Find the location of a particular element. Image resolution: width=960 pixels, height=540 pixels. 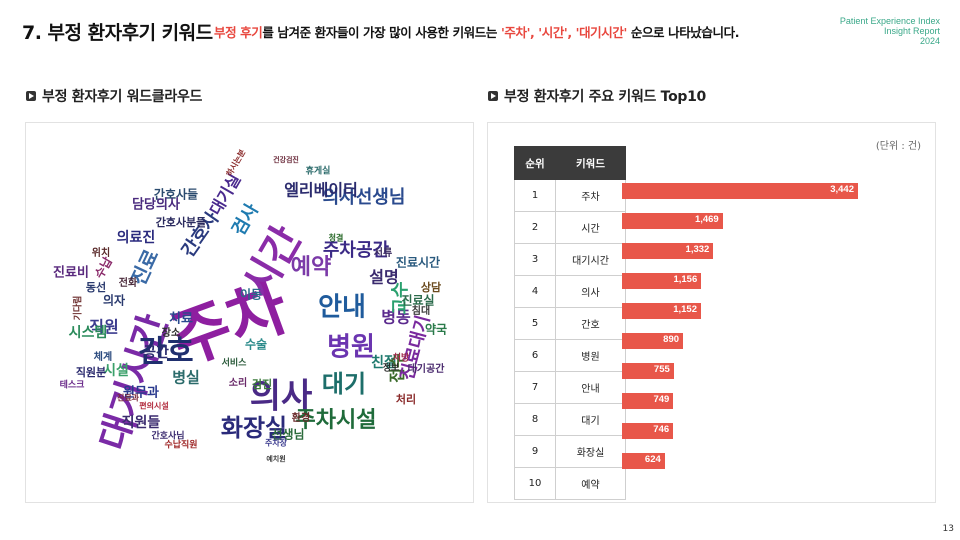

cloud-word: 진료실 is located at coordinates (417, 300).